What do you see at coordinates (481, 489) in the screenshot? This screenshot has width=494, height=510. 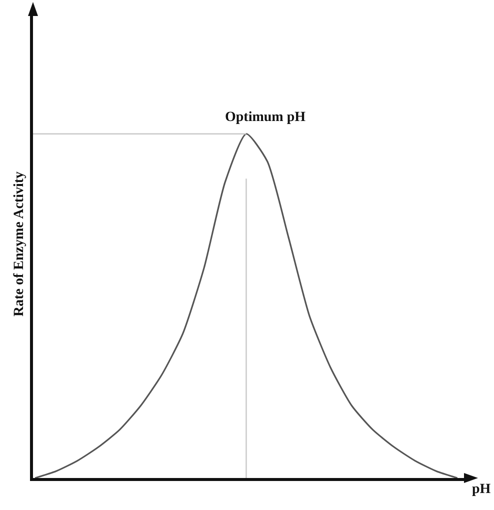 I see `x-axis-title: pH` at bounding box center [481, 489].